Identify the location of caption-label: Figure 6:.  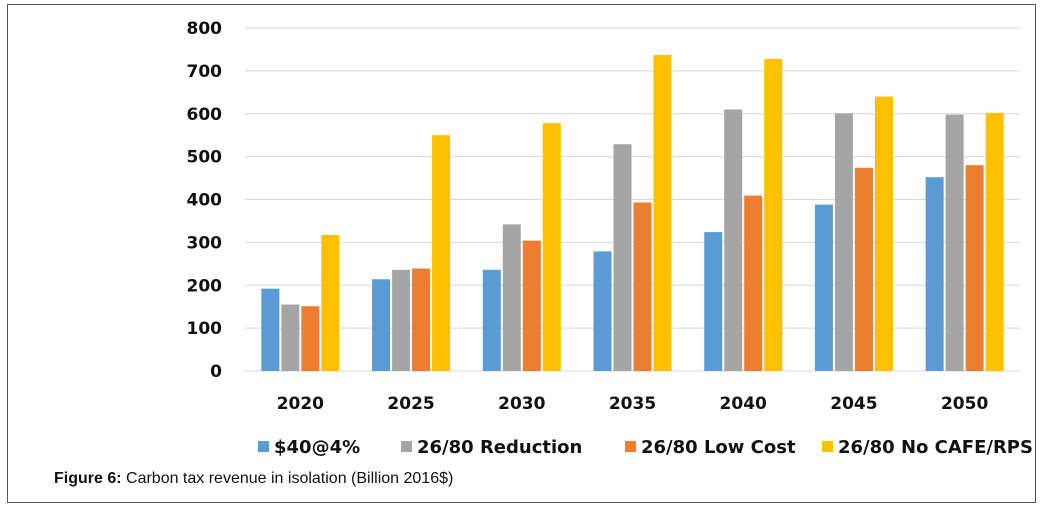
(88, 478).